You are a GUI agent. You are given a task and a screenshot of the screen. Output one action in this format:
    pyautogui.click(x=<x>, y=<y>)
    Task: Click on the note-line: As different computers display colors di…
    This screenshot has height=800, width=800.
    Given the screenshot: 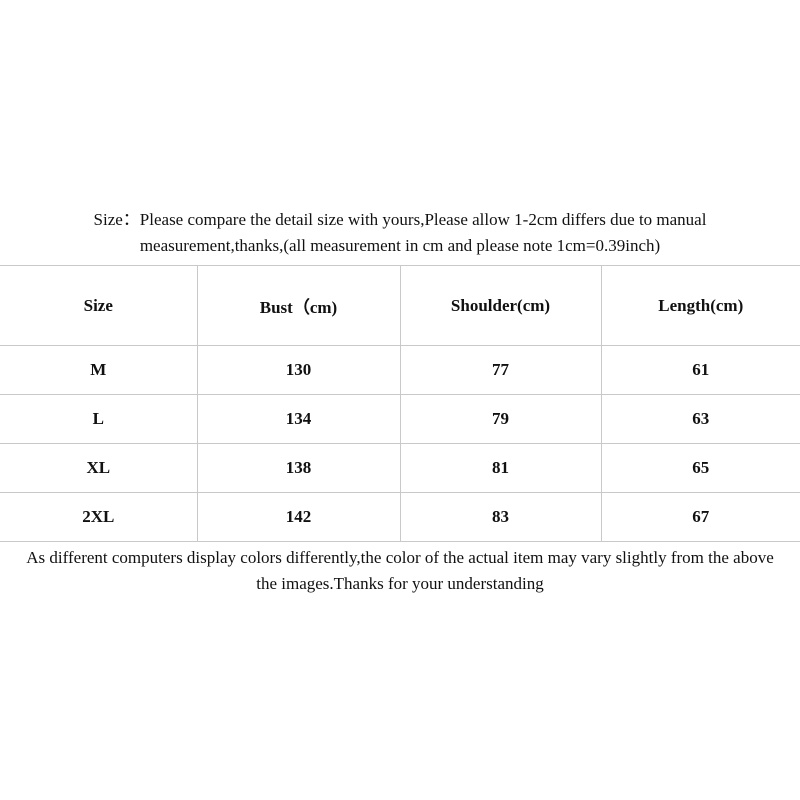 What is the action you would take?
    pyautogui.click(x=400, y=557)
    